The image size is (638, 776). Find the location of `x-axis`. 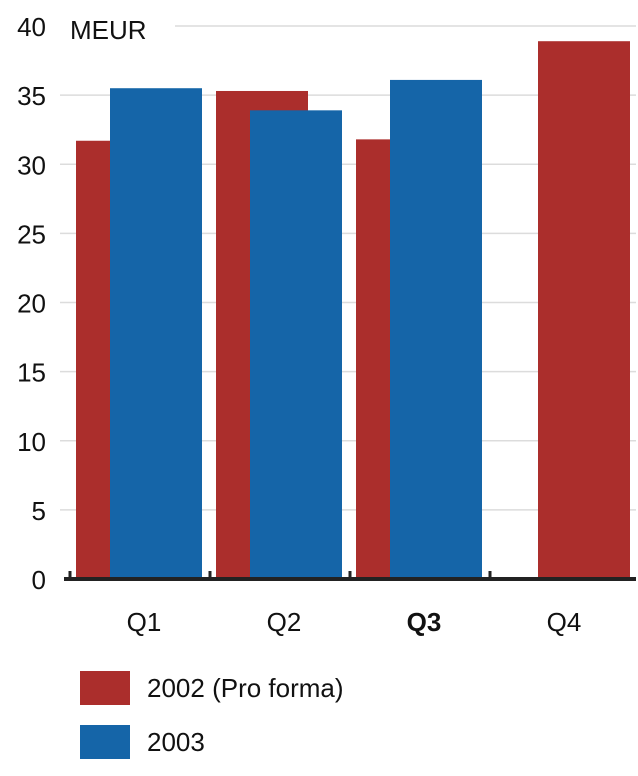

x-axis is located at coordinates (350, 576).